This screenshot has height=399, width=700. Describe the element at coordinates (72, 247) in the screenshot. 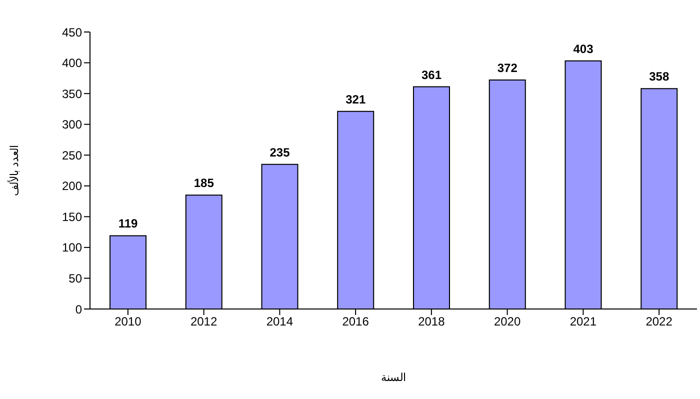

I see `y-tick-label: 100` at that location.